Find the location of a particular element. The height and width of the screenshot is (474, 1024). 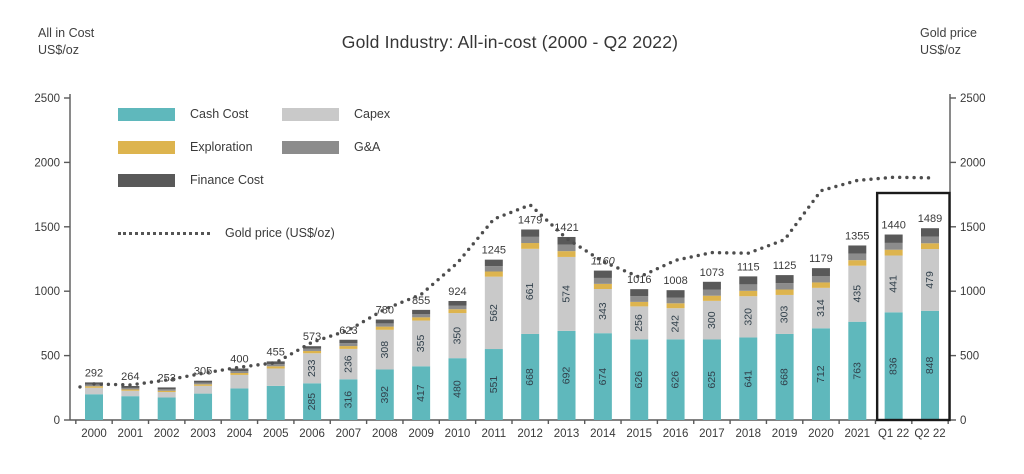

svg-text: 343 is located at coordinates (603, 311).